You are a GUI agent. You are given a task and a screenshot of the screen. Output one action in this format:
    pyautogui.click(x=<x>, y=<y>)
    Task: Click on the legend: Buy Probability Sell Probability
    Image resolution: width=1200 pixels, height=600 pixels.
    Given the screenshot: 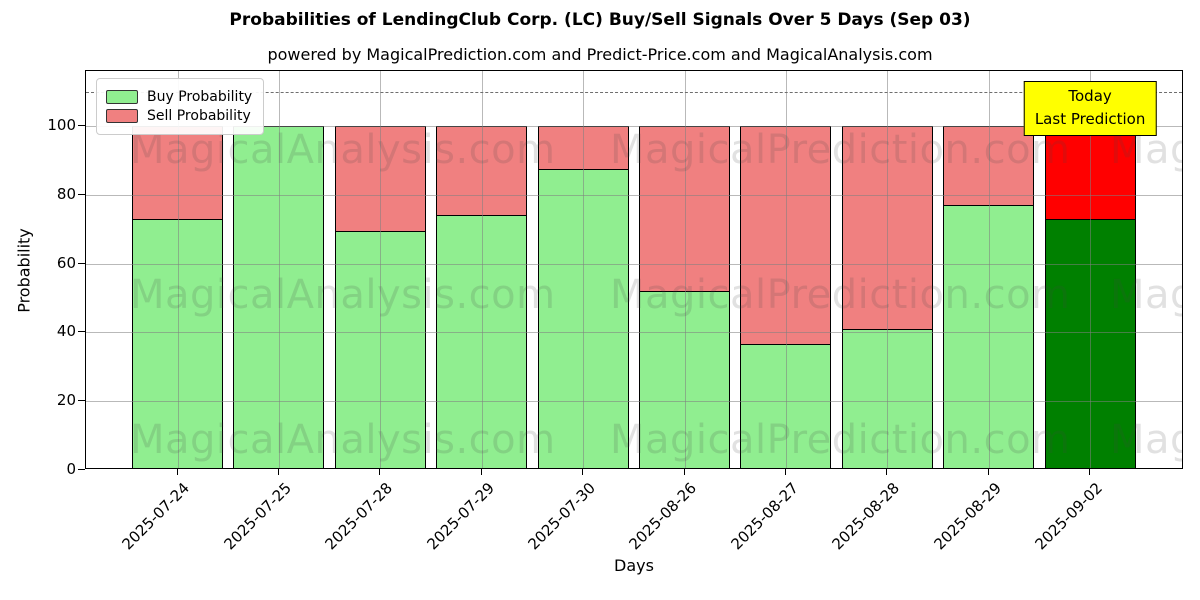 What is the action you would take?
    pyautogui.click(x=180, y=106)
    